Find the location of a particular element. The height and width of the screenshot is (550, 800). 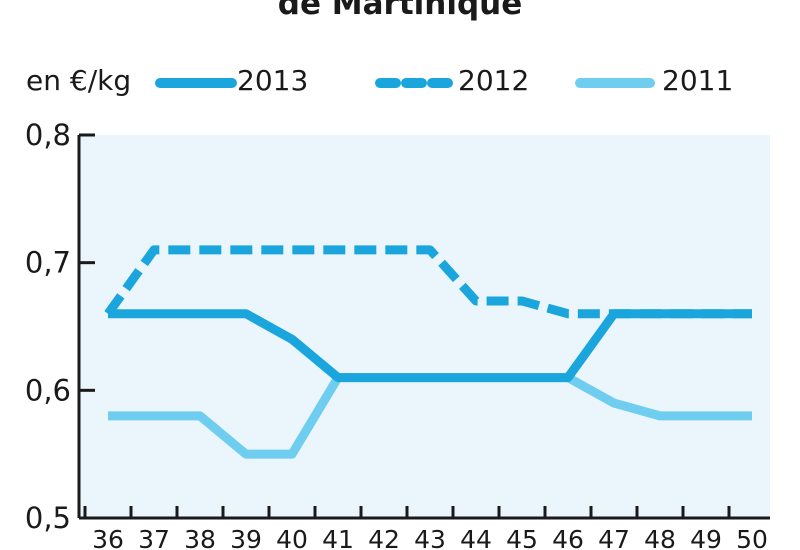

x-tick-label: 41 is located at coordinates (338, 537).